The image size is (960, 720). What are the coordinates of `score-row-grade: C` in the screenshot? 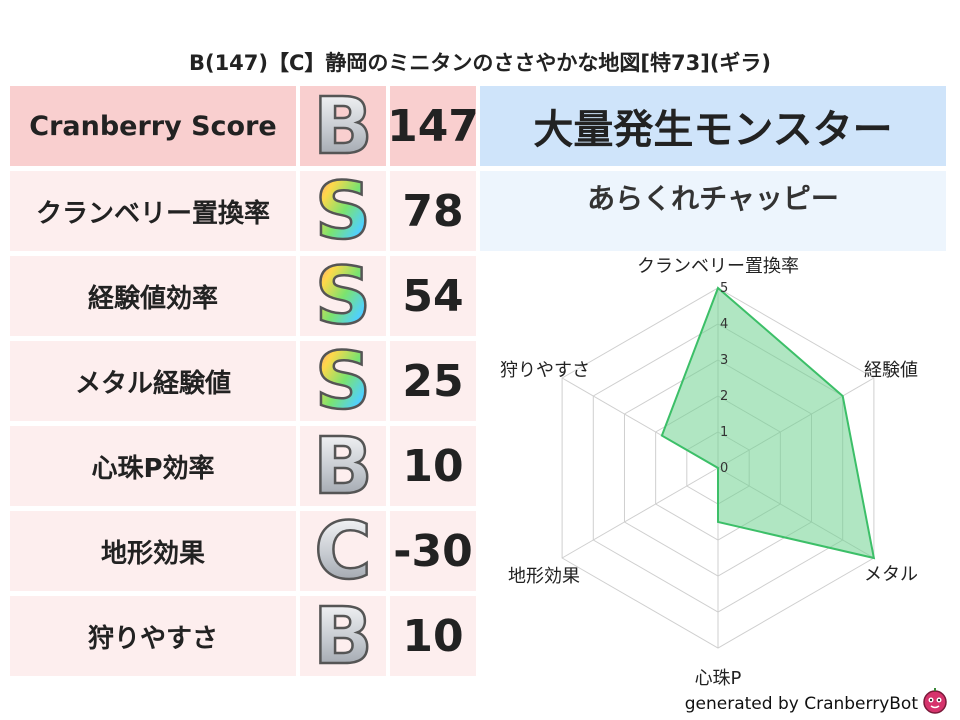 It's located at (343, 551).